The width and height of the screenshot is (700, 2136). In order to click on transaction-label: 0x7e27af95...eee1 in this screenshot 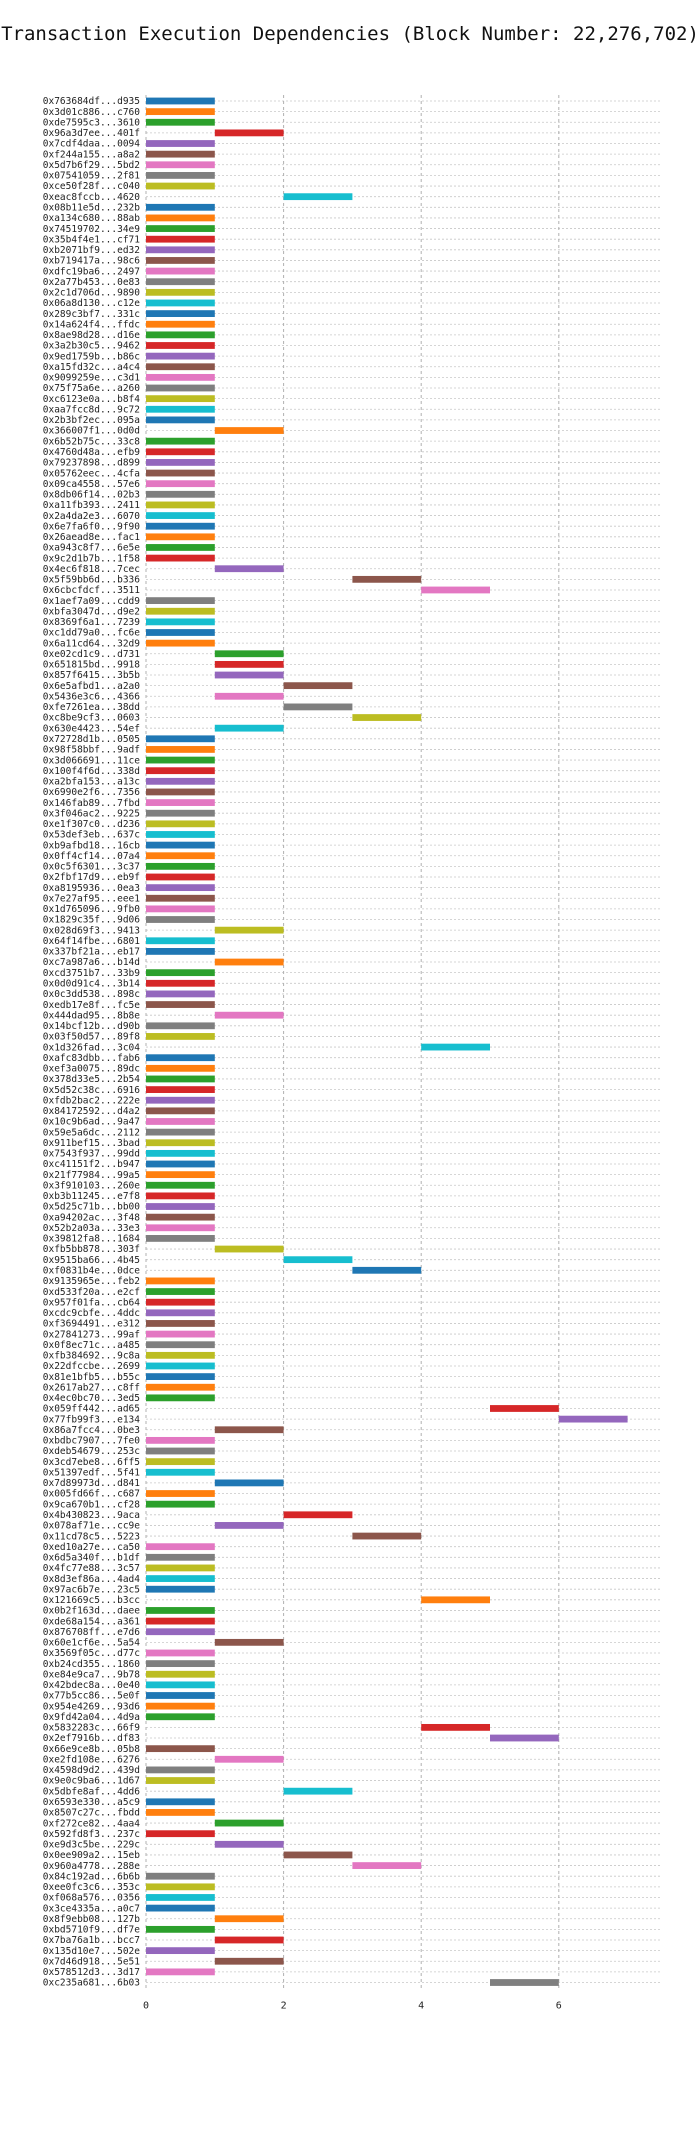, I will do `click(92, 898)`.